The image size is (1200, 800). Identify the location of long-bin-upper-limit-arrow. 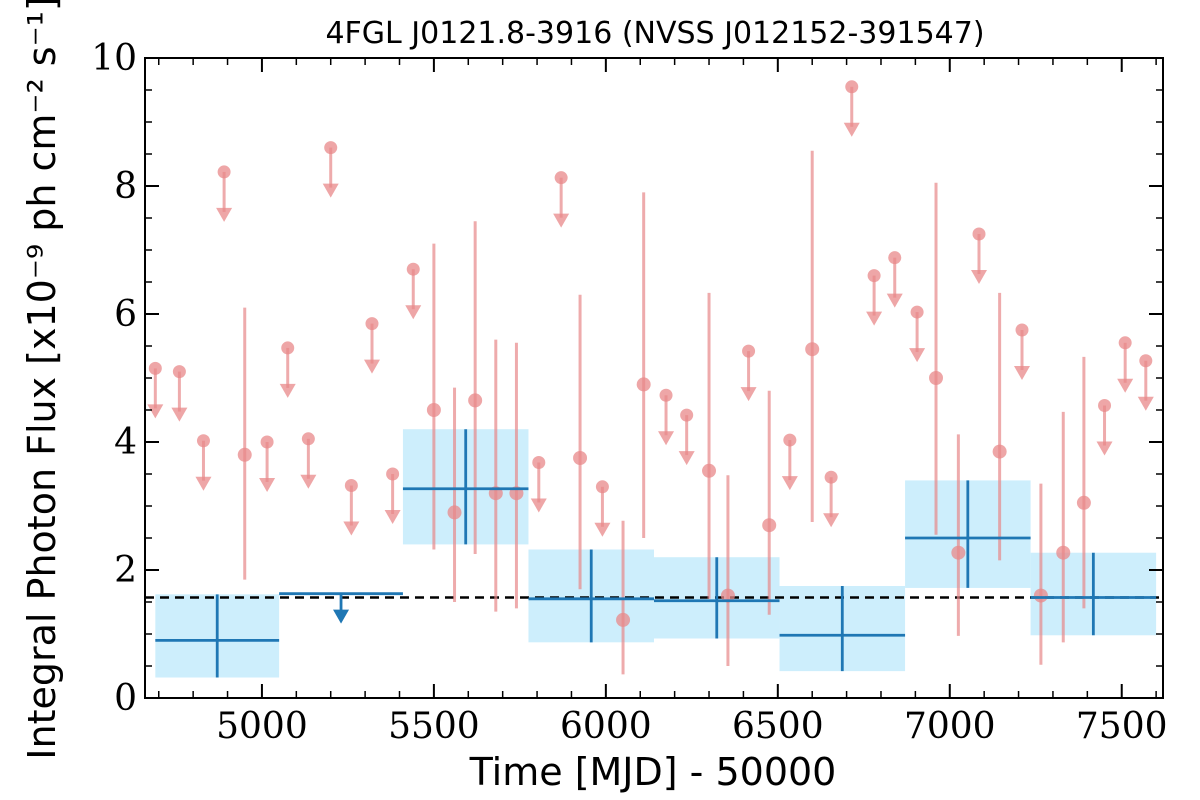
(341, 616).